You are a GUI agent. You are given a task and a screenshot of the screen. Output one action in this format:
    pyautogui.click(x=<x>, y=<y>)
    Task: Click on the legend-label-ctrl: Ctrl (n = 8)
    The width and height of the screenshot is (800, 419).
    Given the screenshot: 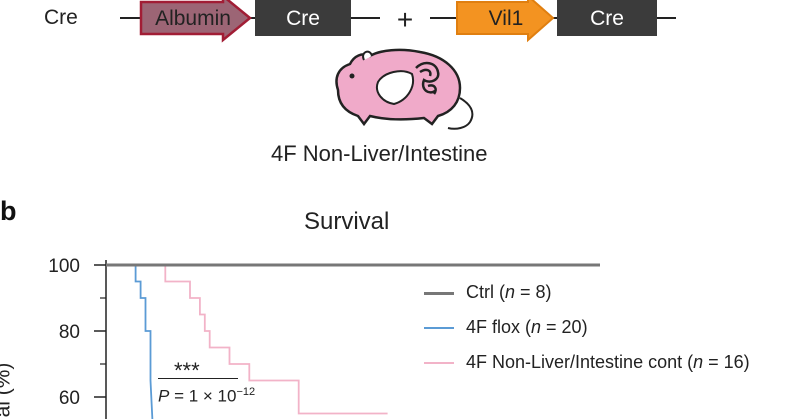 What is the action you would take?
    pyautogui.click(x=509, y=292)
    